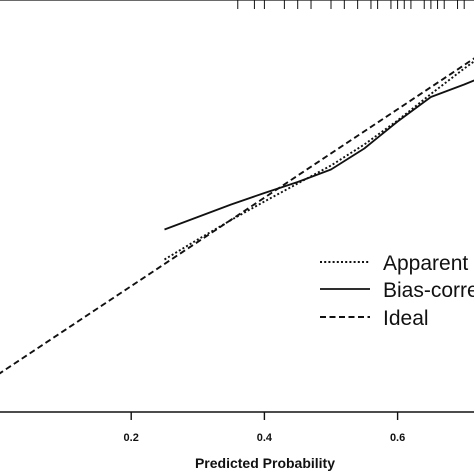 This screenshot has width=474, height=474. What do you see at coordinates (351, 4) in the screenshot?
I see `rug-marks` at bounding box center [351, 4].